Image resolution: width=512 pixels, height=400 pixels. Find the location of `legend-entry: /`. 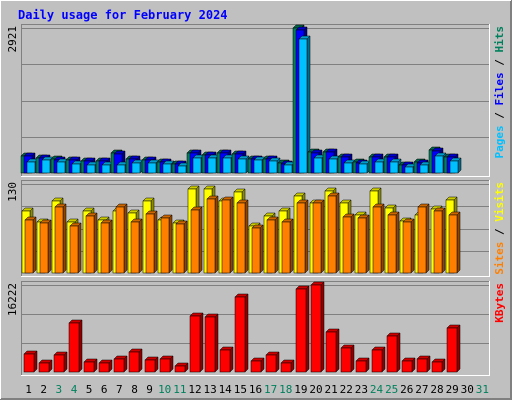

legend-entry: / is located at coordinates (499, 232).